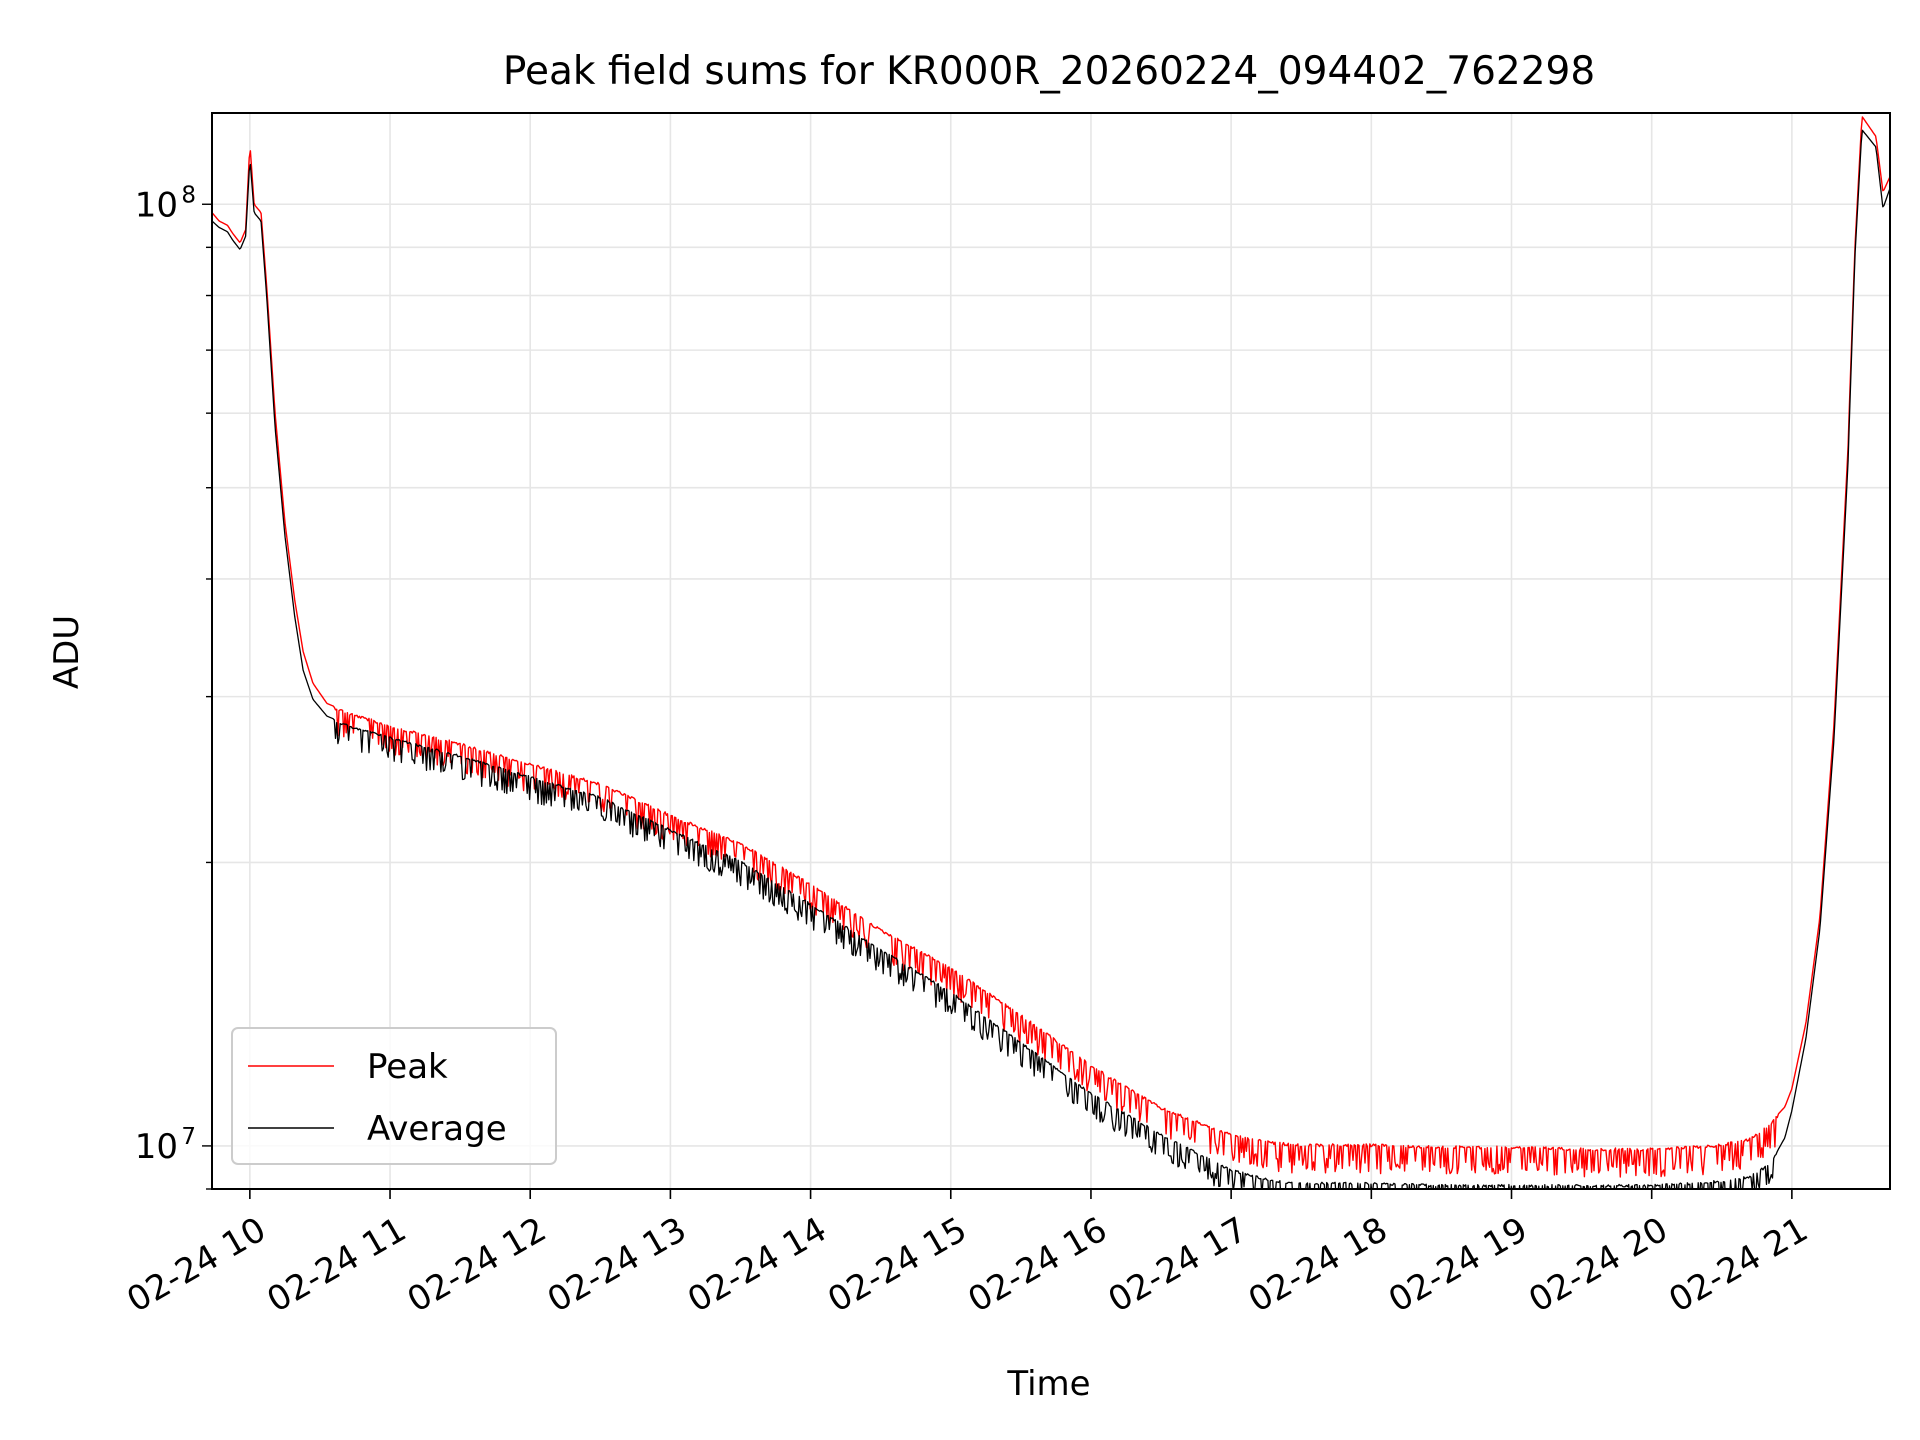 The image size is (1920, 1440). Describe the element at coordinates (337, 1265) in the screenshot. I see `x-tick-label: 02-24 11` at that location.